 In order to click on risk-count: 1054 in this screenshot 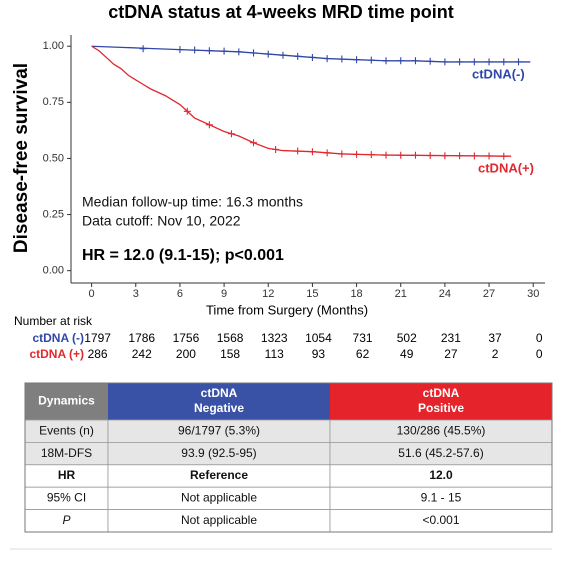, I will do `click(318, 338)`.